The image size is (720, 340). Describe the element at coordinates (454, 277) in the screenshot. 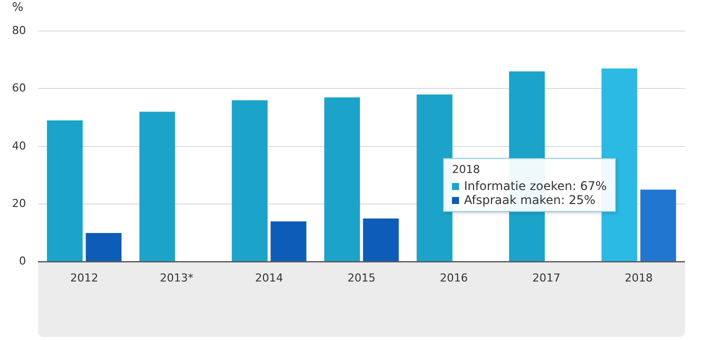

I see `x-tick-label: 2016` at that location.